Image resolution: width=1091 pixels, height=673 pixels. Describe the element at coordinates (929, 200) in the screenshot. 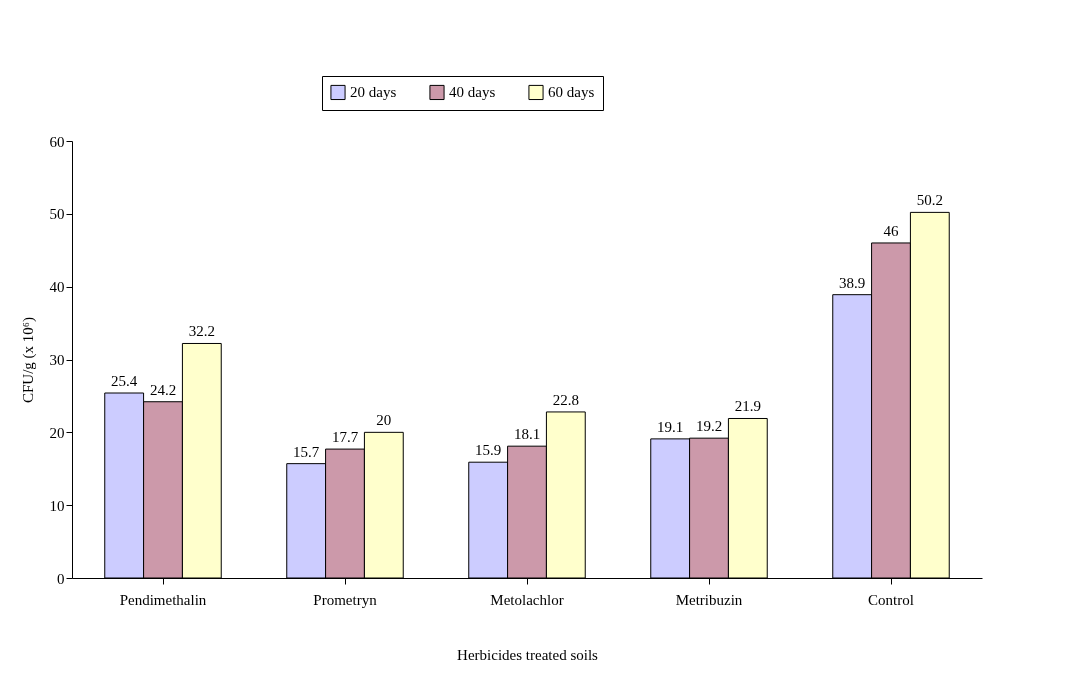

I see `data-label: 50.2` at that location.